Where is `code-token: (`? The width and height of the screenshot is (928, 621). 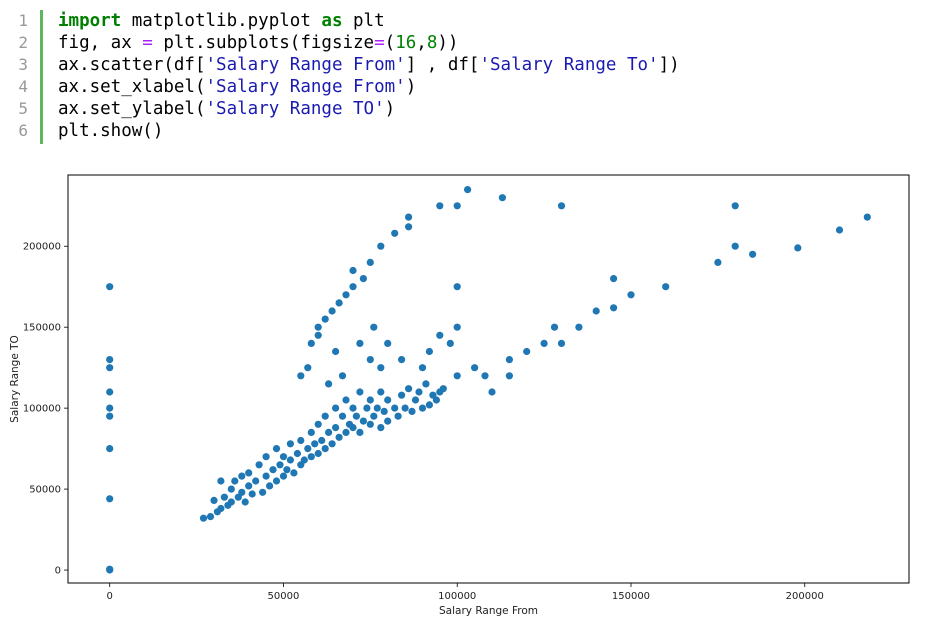
code-token: ( is located at coordinates (390, 43).